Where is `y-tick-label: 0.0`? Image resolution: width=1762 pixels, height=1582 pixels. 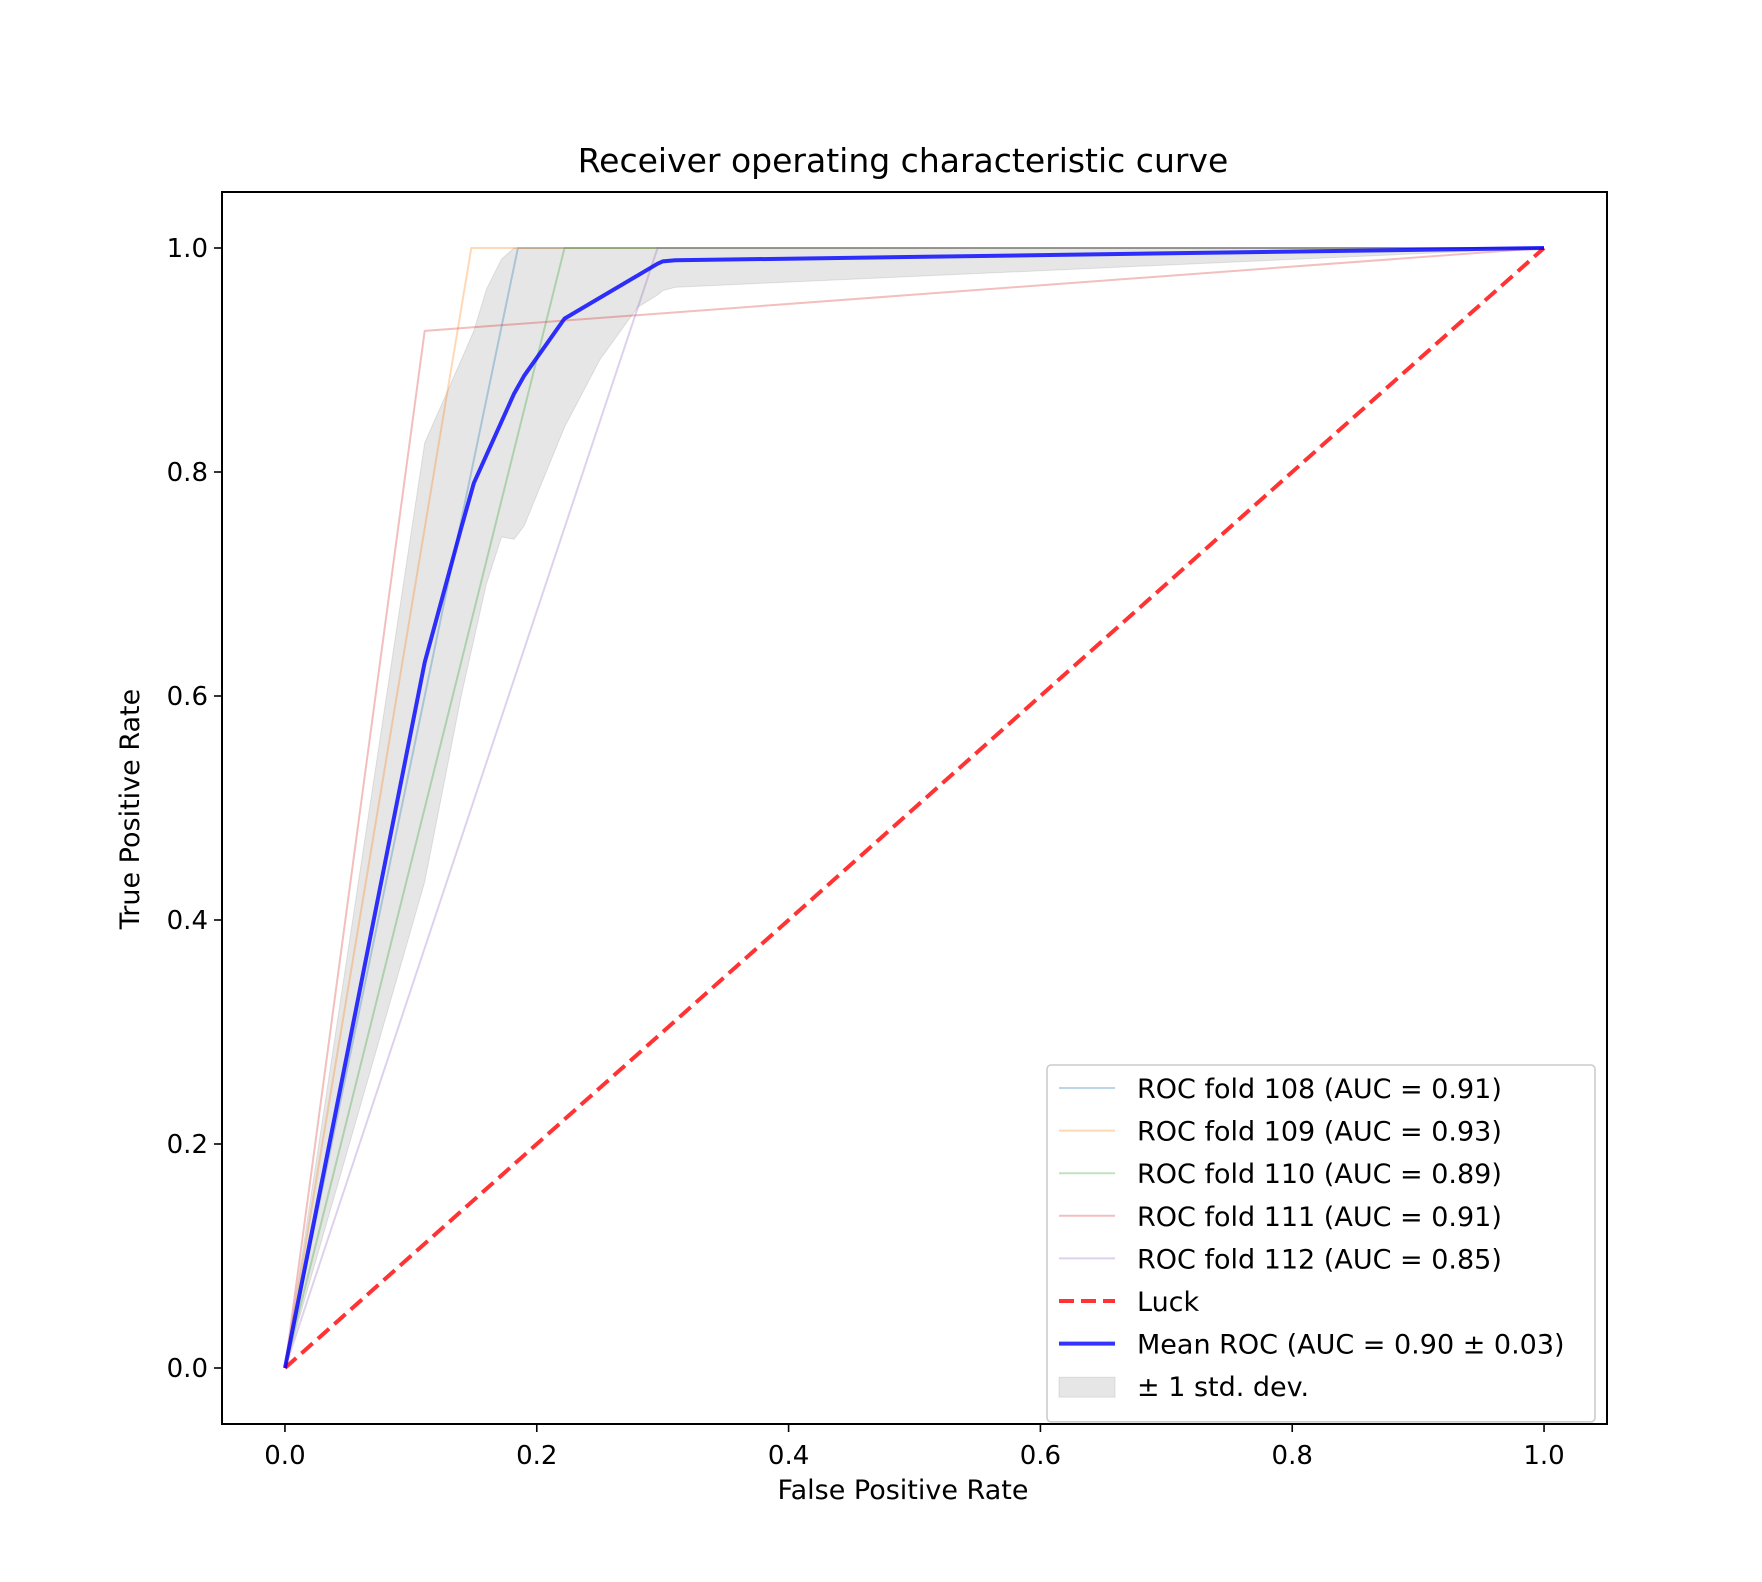
y-tick-label: 0.0 is located at coordinates (187, 1369).